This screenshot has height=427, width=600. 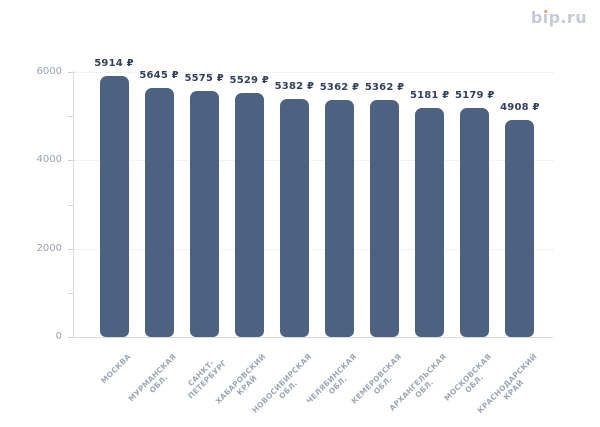 I want to click on logo-dotless-i: ı, so click(x=545, y=17).